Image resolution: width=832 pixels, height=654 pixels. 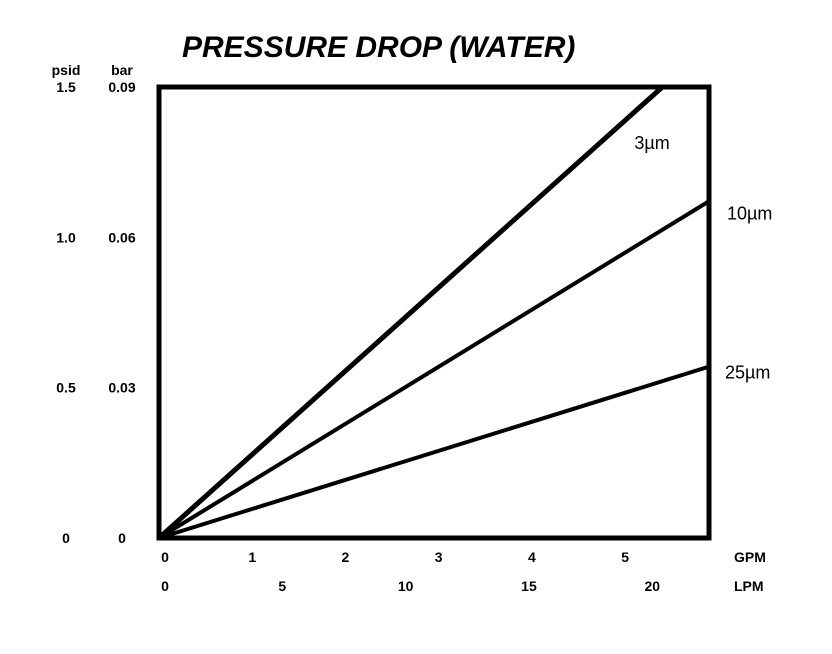 I want to click on series-label-0: 3µm, so click(x=651, y=143).